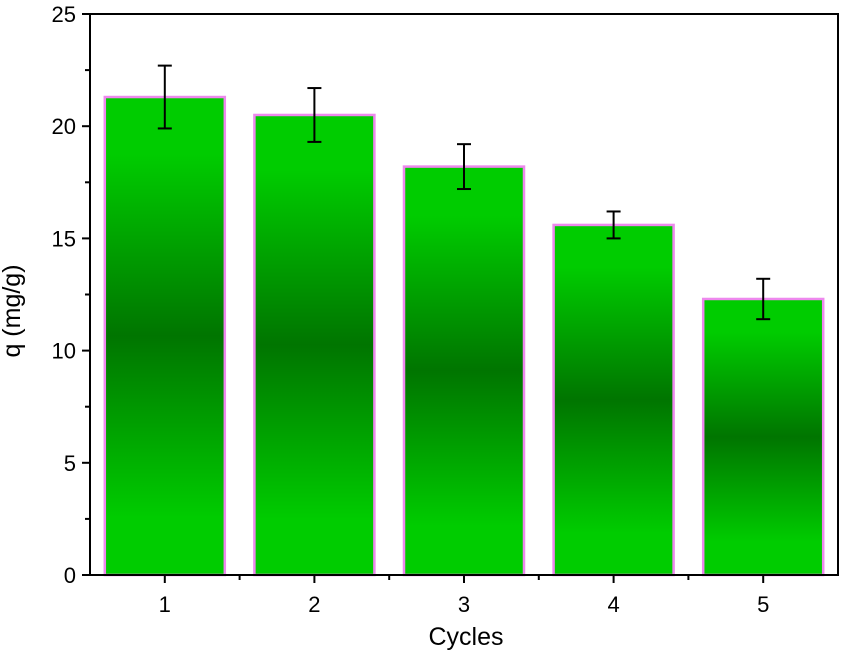  I want to click on y-tick-label: 25, so click(64, 14).